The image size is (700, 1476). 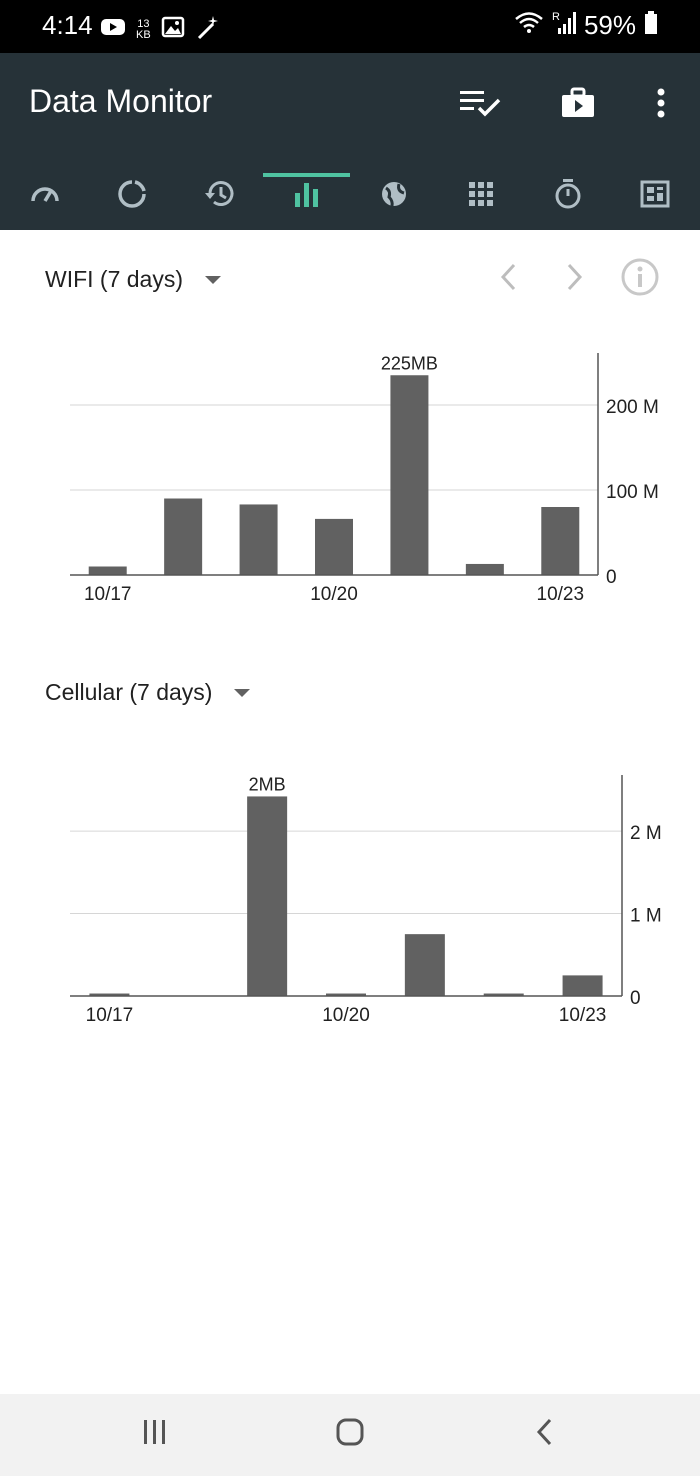 What do you see at coordinates (632, 407) in the screenshot?
I see `y-tick-label: 200 M` at bounding box center [632, 407].